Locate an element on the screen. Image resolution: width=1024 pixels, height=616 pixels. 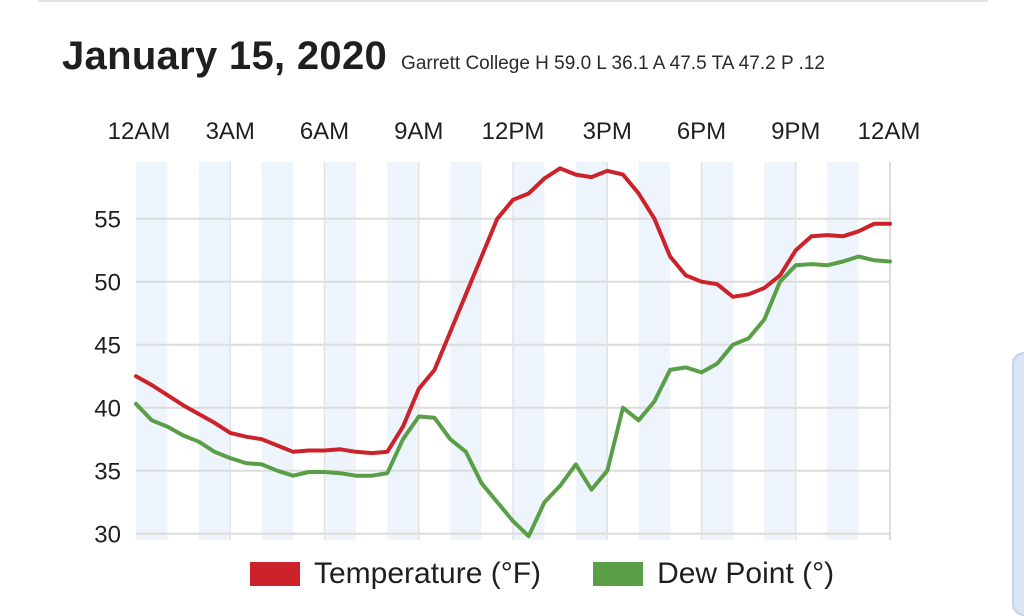
y-tick-label: 50 is located at coordinates (107, 283).